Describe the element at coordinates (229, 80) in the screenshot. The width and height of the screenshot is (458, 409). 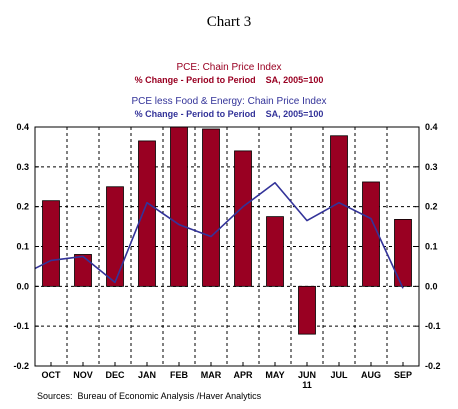
I see `legend-series-1-subtitle: % Change - Period to Period SA, 2005=100` at that location.